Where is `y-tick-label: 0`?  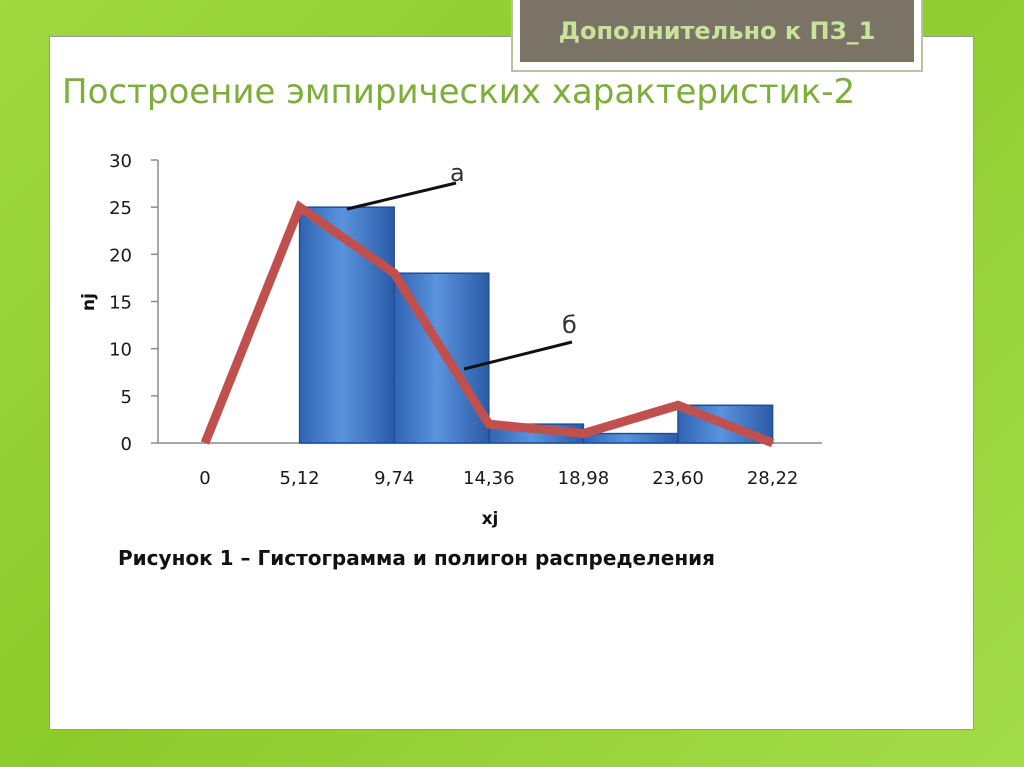 y-tick-label: 0 is located at coordinates (126, 444).